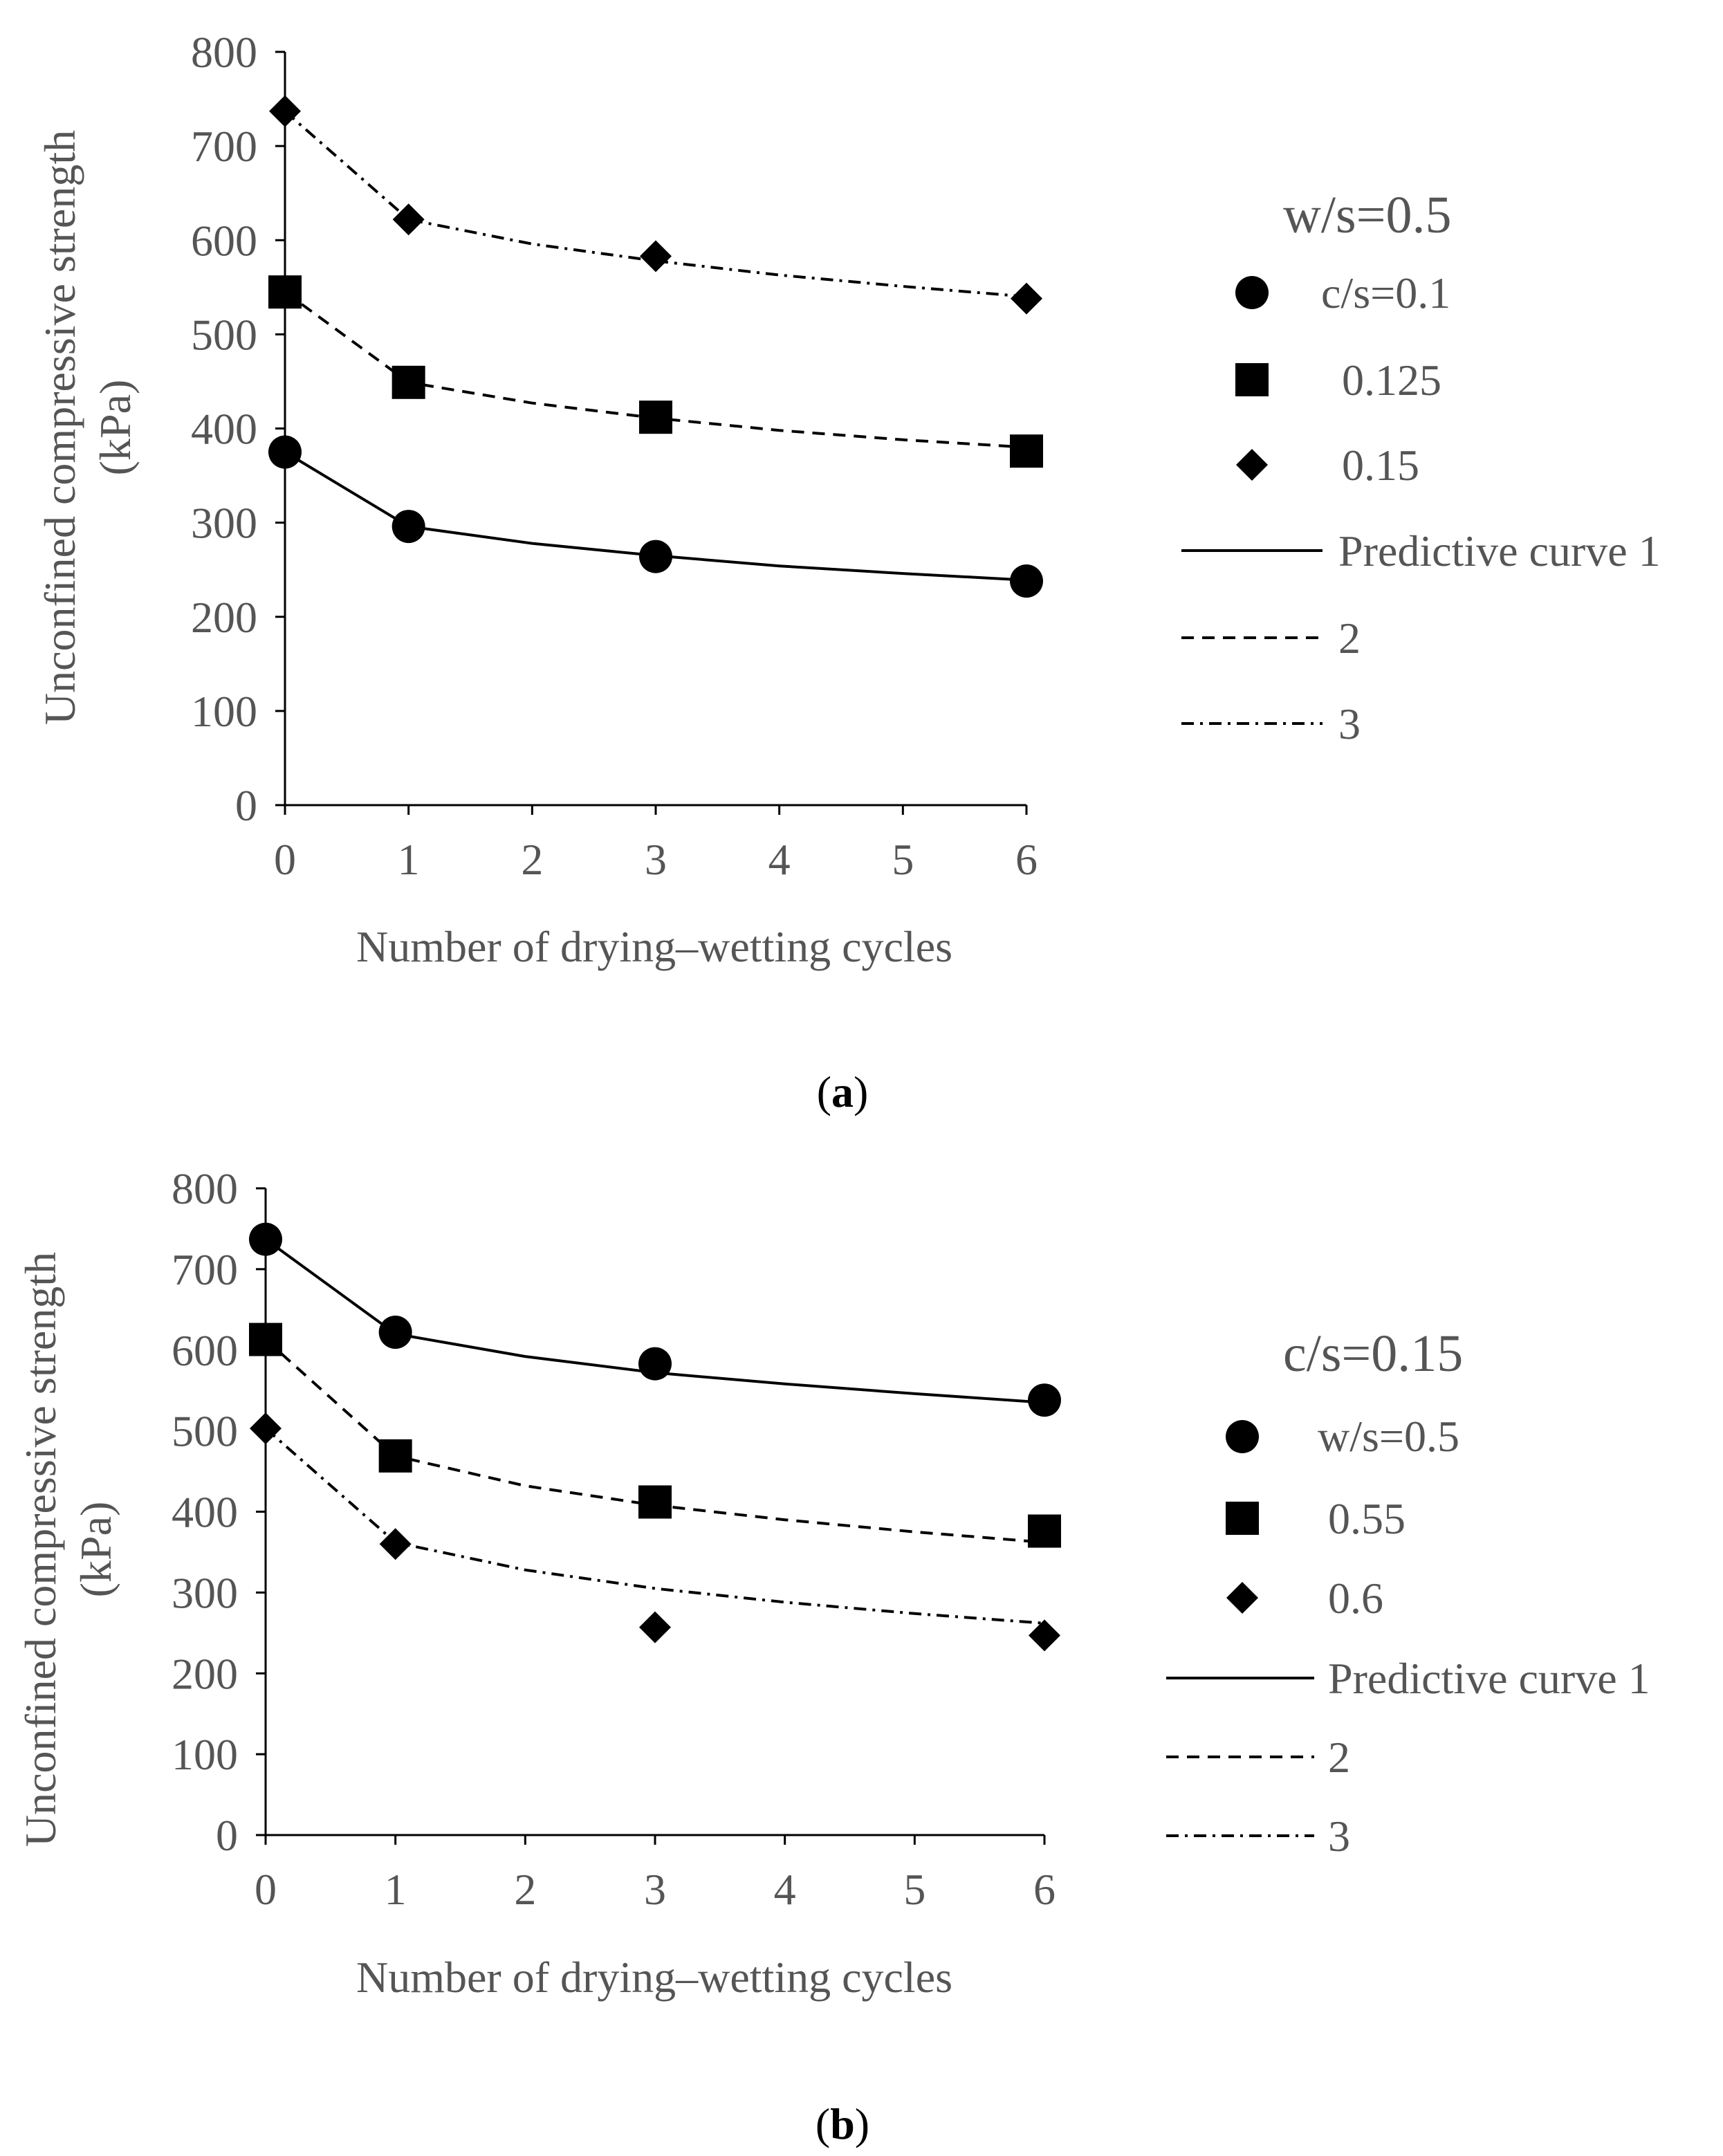 This screenshot has width=1723, height=2156. Describe the element at coordinates (1388, 1436) in the screenshot. I see `legend-label-series-1: w/s=0.5` at that location.